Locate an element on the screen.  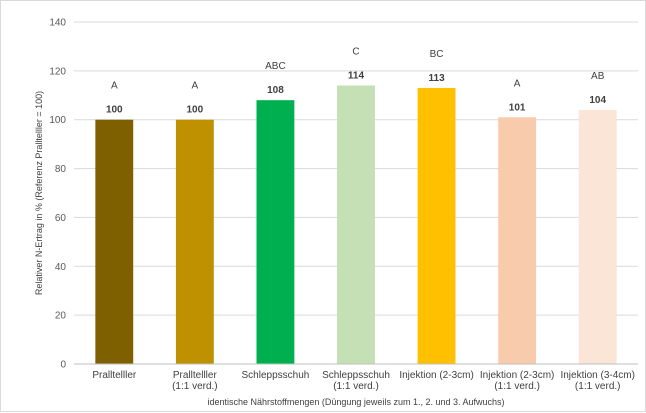
x-tick-label: Injektion (2-3cm) (1:1 verd.) is located at coordinates (517, 381).